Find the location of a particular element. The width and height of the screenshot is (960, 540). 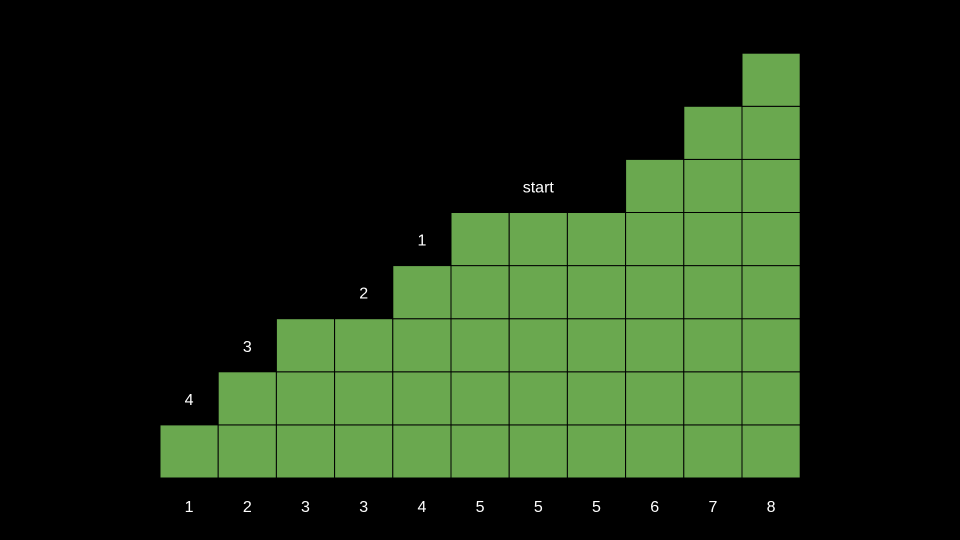

step-number-label: 4 is located at coordinates (189, 400).